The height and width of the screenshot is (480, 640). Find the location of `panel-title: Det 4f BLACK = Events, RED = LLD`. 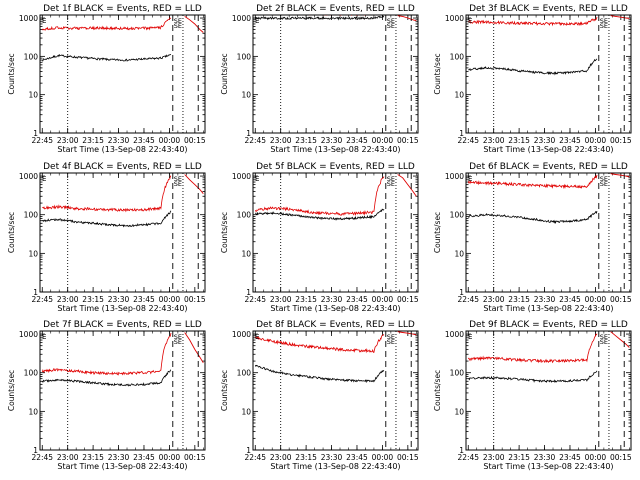

panel-title: Det 4f BLACK = Events, RED = LLD is located at coordinates (122, 167).